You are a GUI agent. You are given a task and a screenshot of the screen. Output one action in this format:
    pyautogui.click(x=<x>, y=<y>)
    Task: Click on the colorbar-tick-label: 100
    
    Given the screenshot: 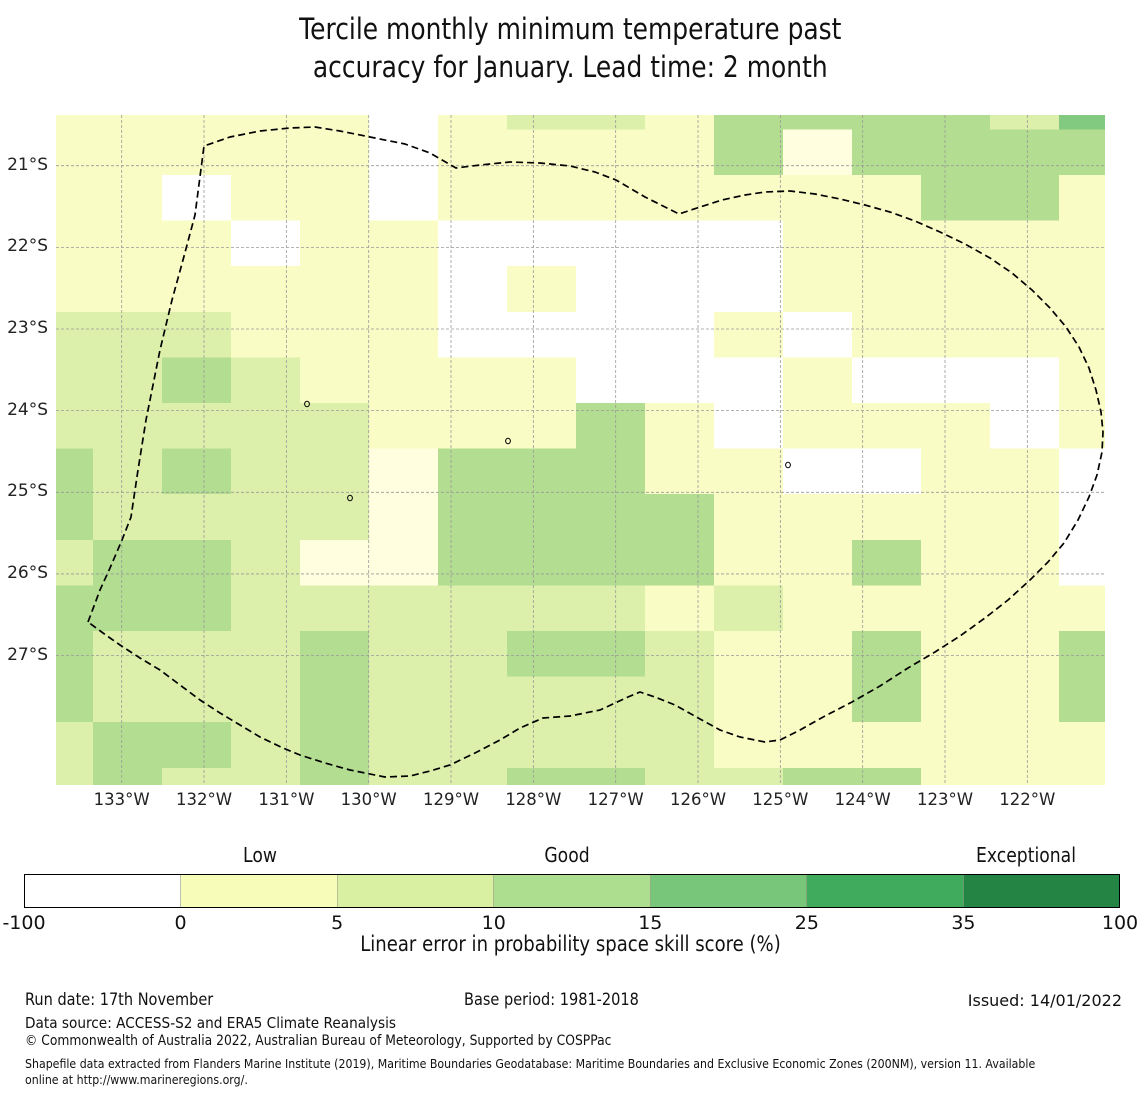 What is the action you would take?
    pyautogui.click(x=1120, y=923)
    